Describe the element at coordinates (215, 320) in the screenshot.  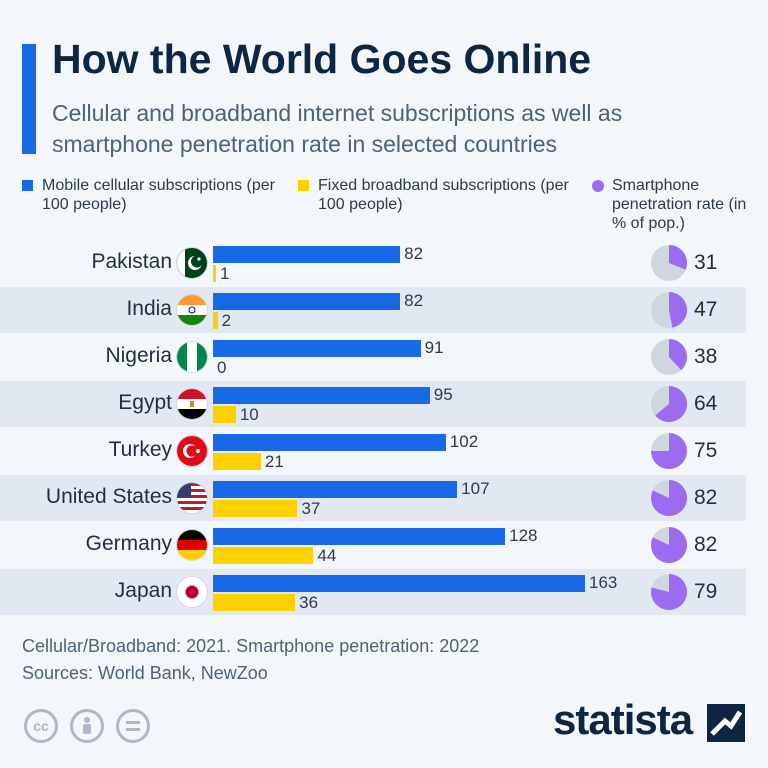
I see `bar-broadband-india` at that location.